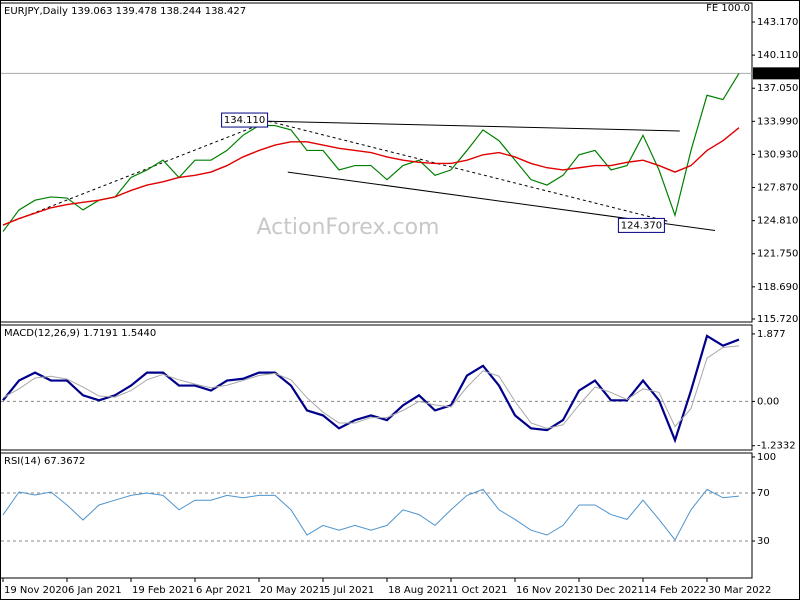  What do you see at coordinates (728, 8) in the screenshot?
I see `fe-label: FE 100.0` at bounding box center [728, 8].